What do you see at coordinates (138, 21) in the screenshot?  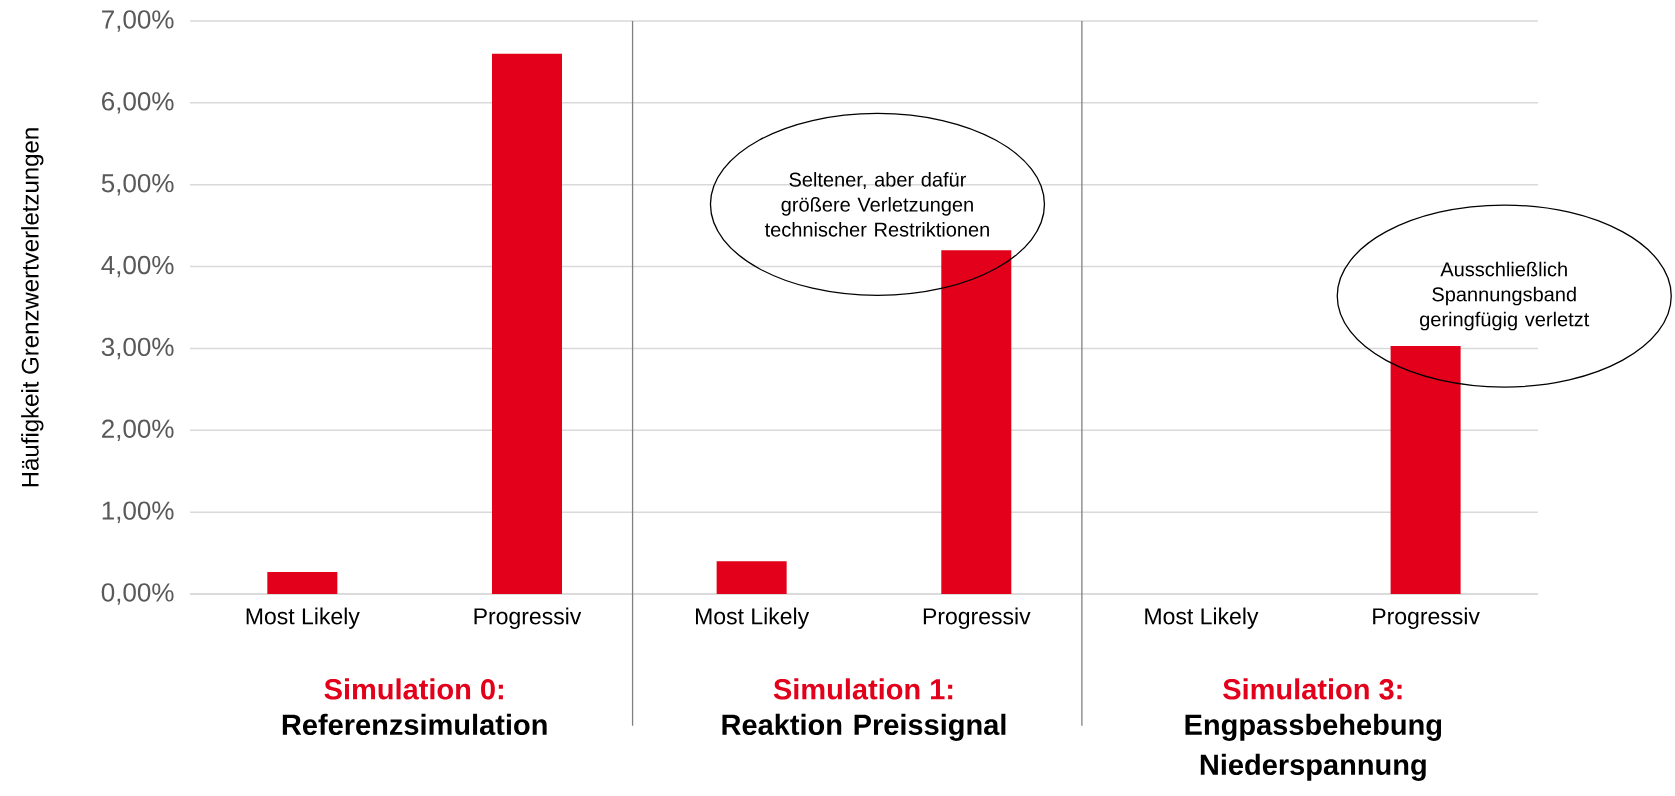 I see `y-tick-label: 7,00%` at bounding box center [138, 21].